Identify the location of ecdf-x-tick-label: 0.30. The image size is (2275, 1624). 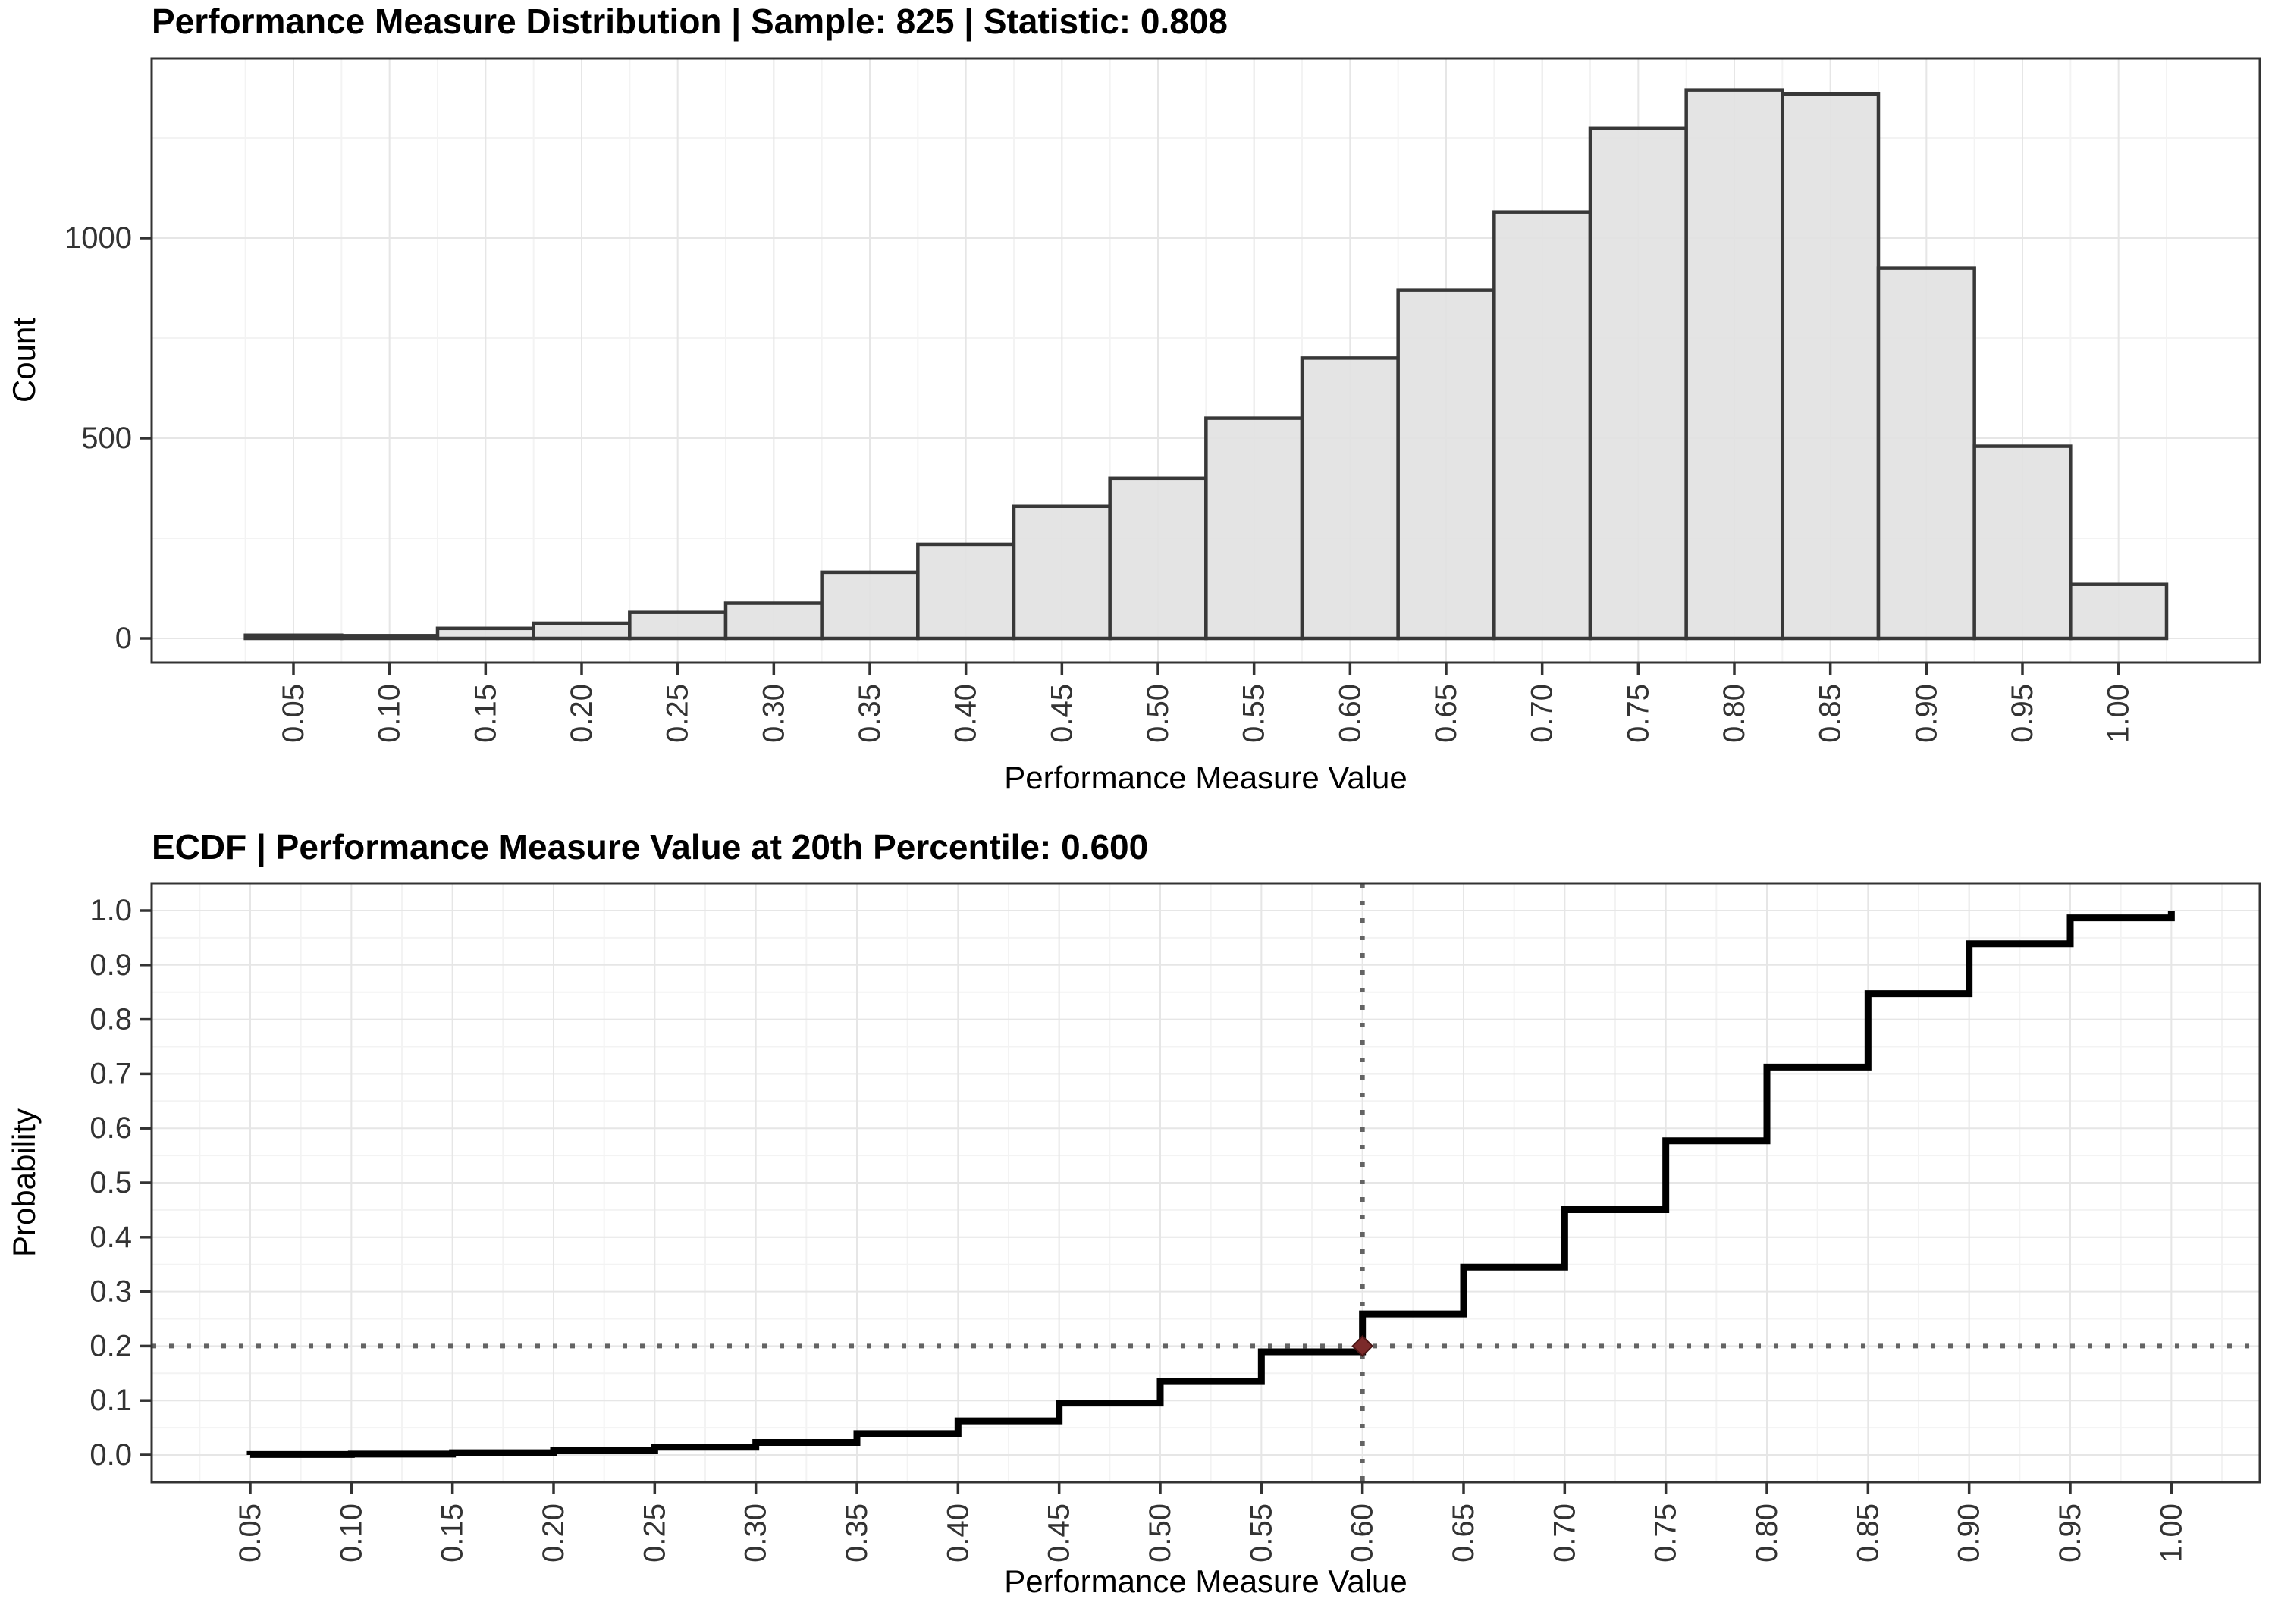
(756, 1533).